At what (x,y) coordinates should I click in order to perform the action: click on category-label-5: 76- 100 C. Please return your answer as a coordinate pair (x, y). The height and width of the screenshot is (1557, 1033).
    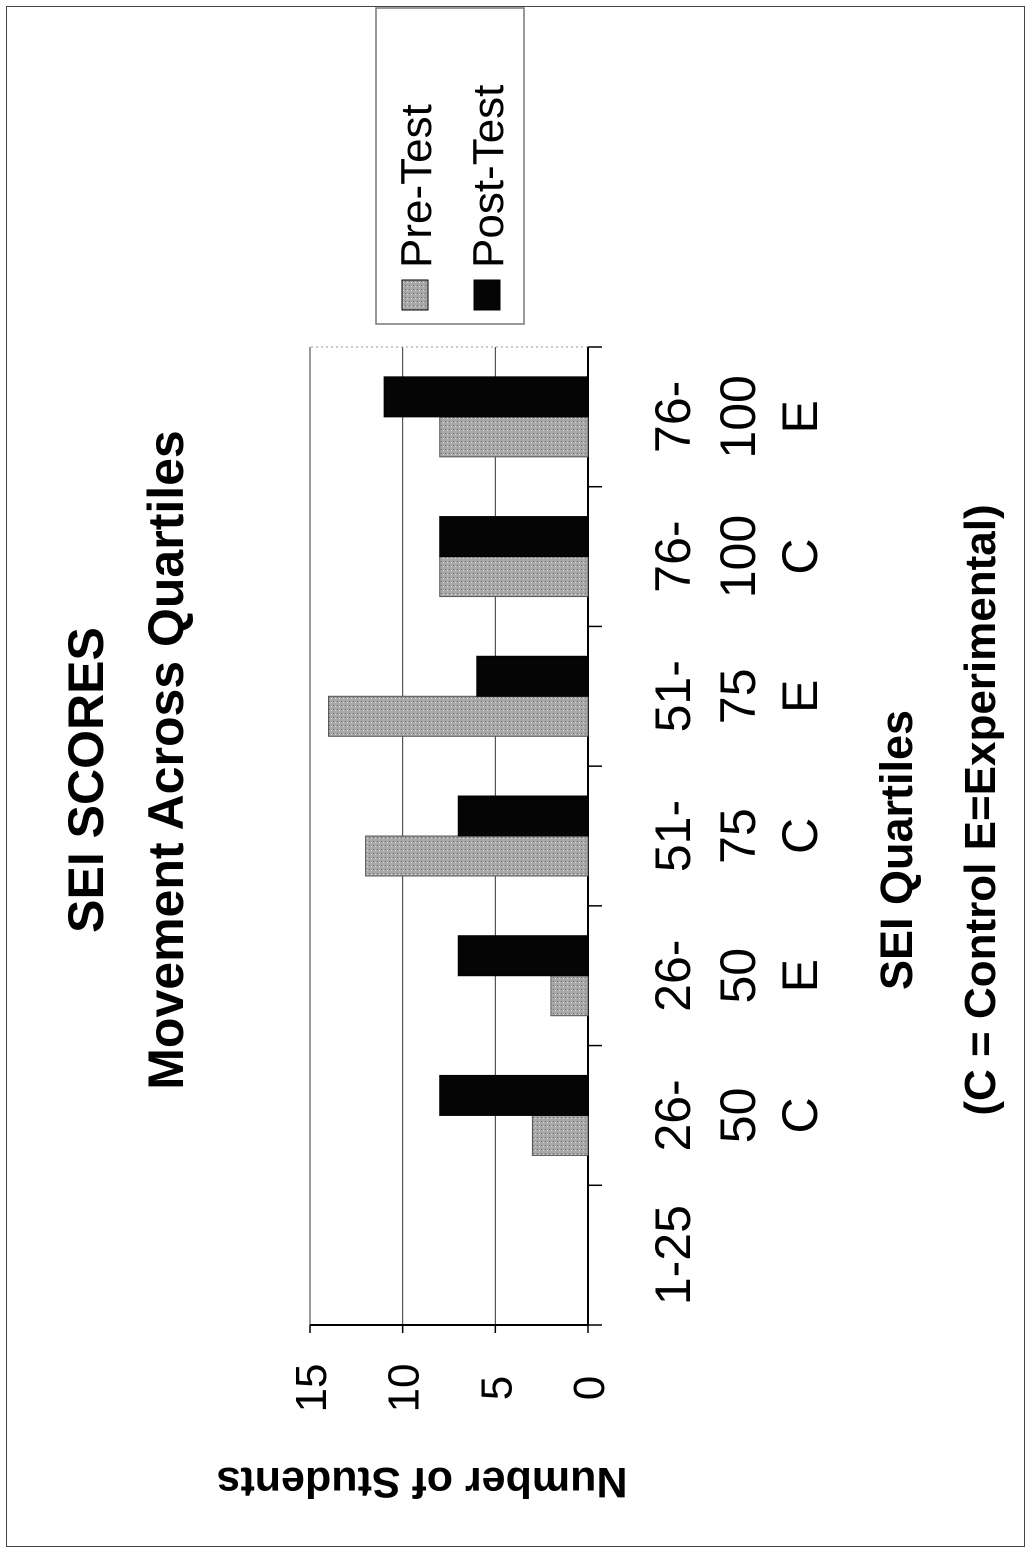
    Looking at the image, I should click on (736, 556).